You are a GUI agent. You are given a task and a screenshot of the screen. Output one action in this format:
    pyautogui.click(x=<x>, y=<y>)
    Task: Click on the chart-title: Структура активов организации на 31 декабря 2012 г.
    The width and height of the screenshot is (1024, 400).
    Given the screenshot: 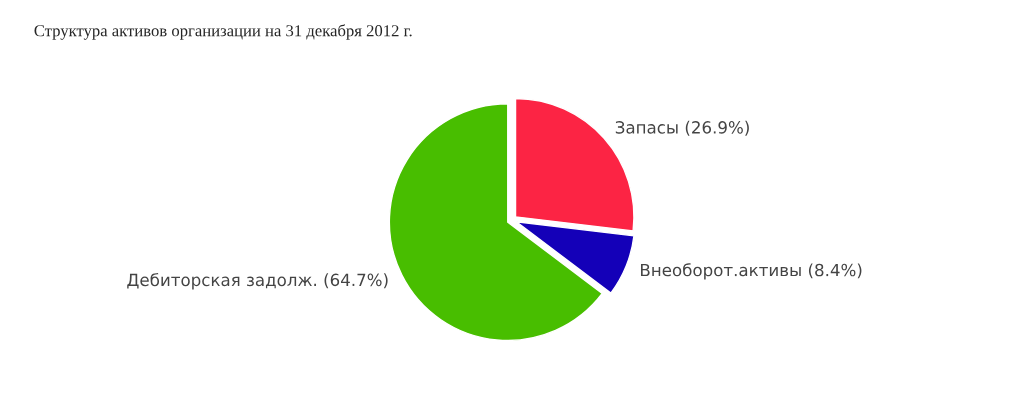 What is the action you would take?
    pyautogui.click(x=223, y=32)
    